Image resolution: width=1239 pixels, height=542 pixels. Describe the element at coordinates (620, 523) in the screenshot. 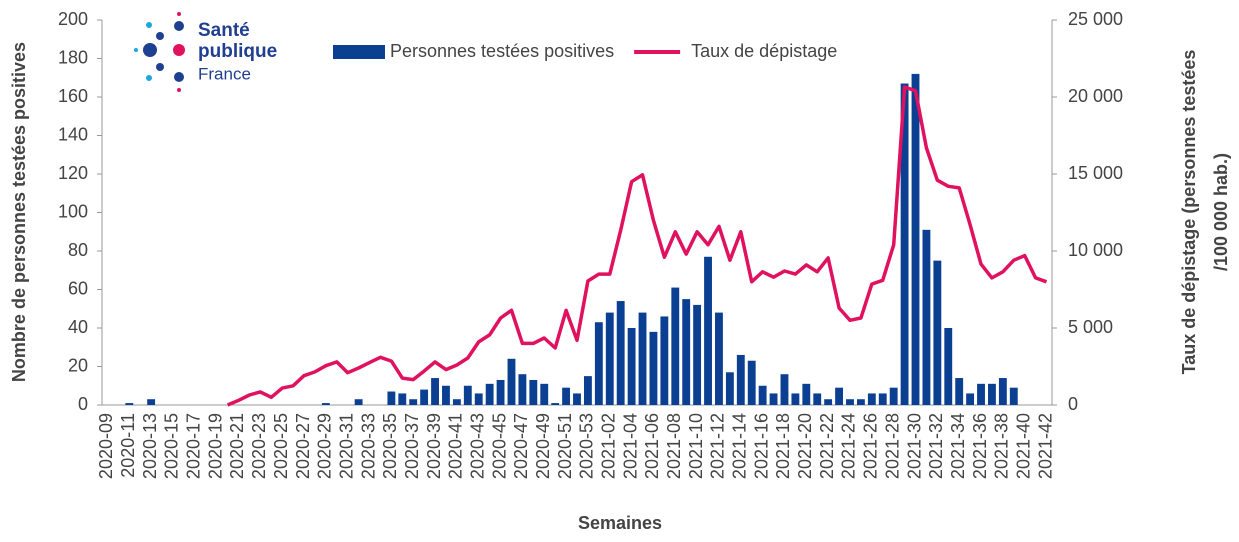

I see `x-axis-title: Semaines` at that location.